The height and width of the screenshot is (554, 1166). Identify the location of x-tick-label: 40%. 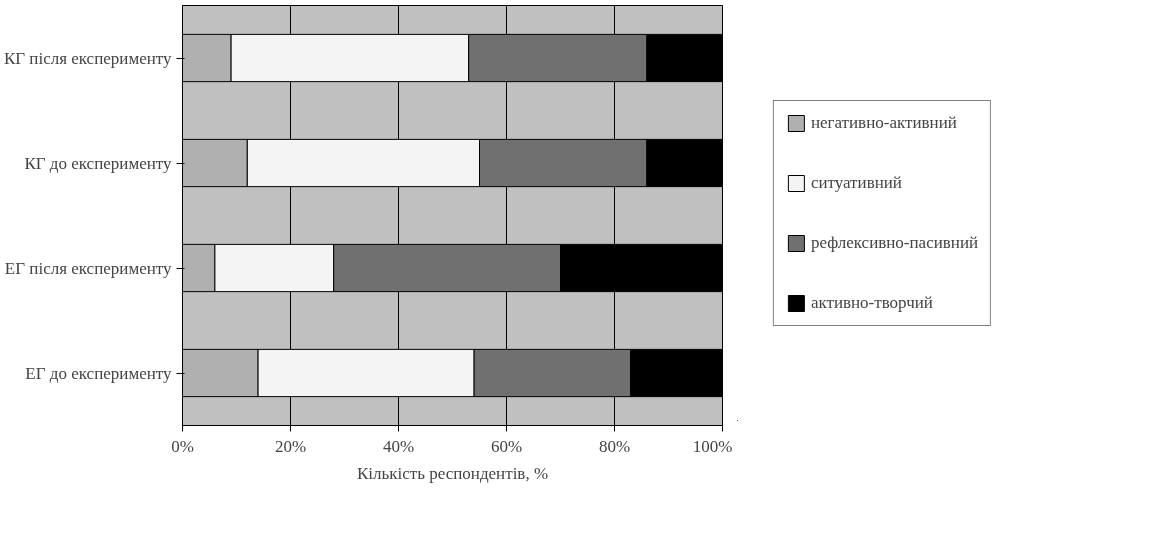
(398, 446).